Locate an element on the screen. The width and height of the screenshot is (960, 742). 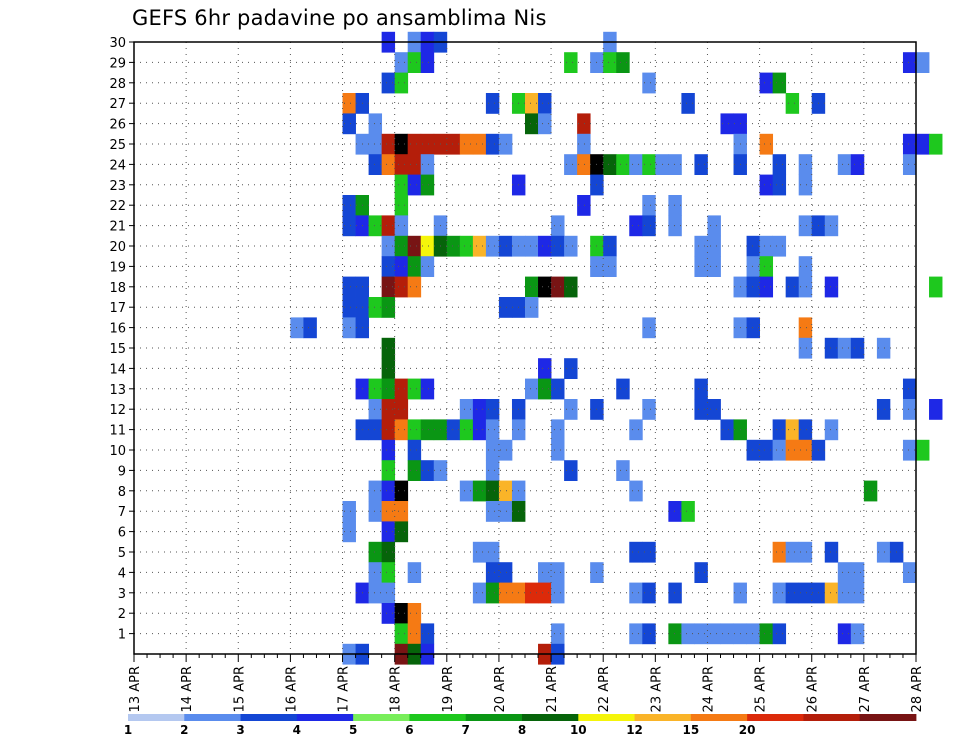
x-tick-label: 15 APR is located at coordinates (239, 689).